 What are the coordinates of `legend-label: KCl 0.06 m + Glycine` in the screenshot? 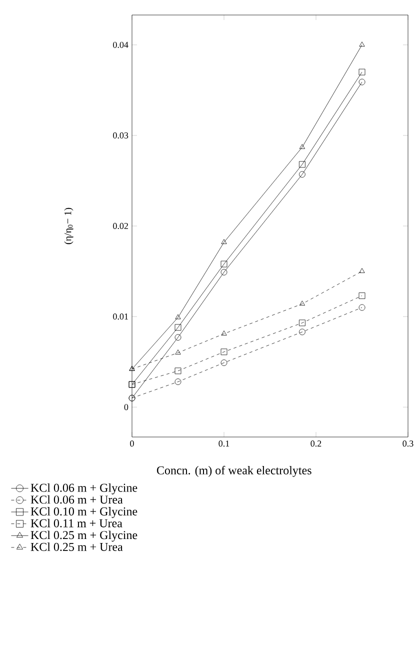 It's located at (84, 488).